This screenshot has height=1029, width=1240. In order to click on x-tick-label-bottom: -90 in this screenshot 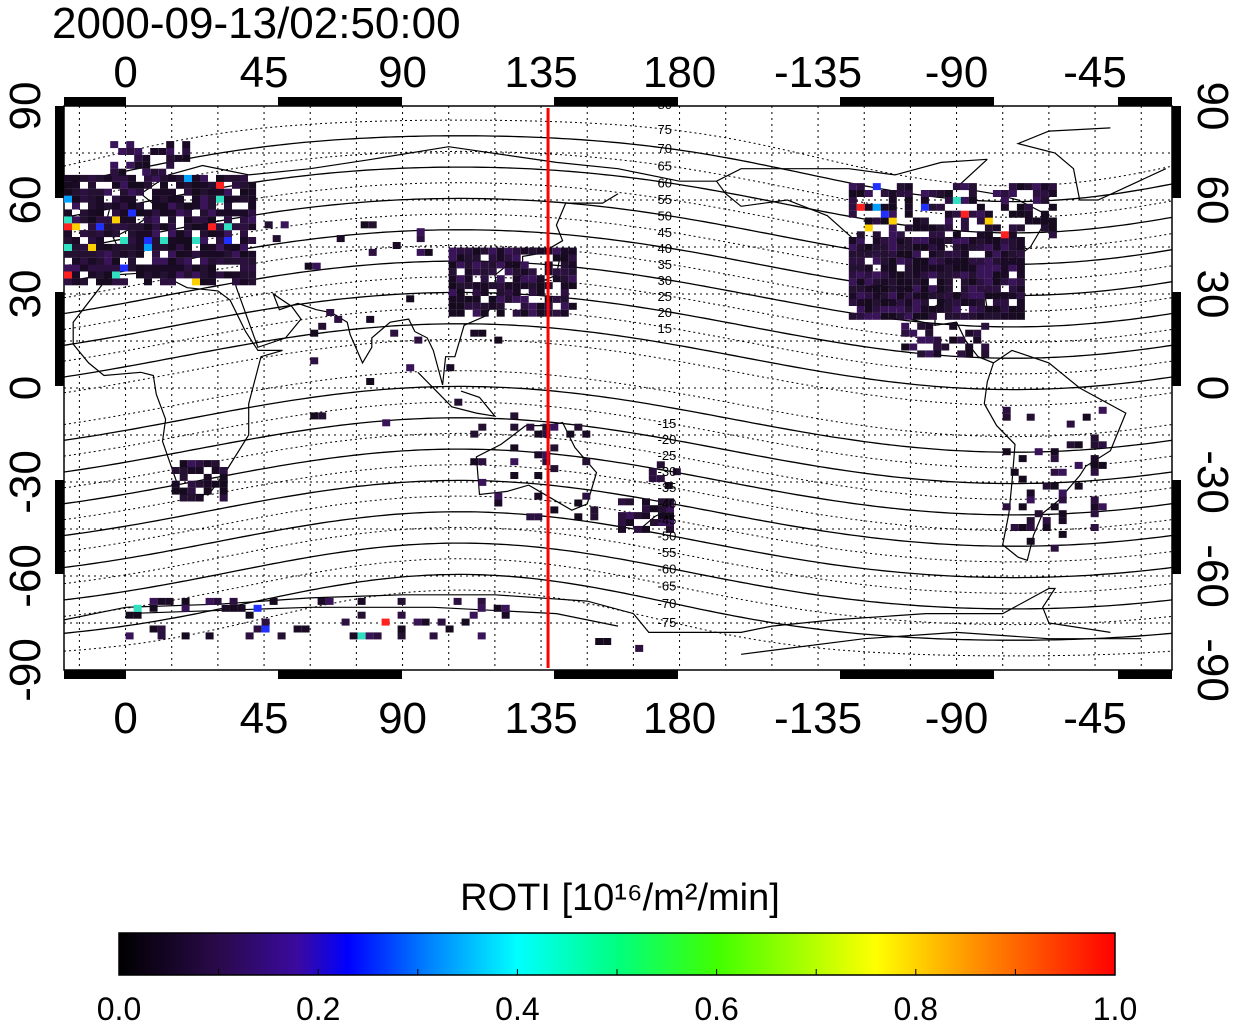, I will do `click(957, 718)`.